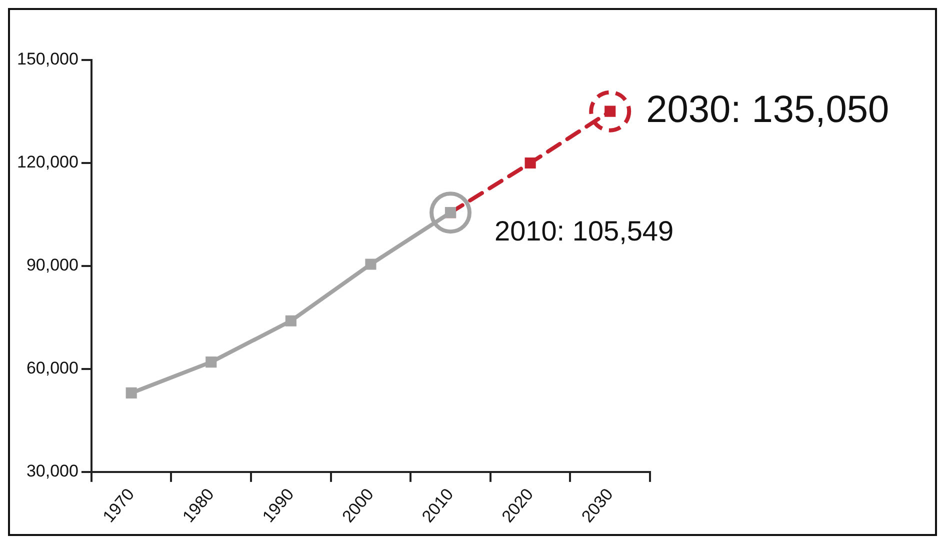 This screenshot has height=544, width=945. What do you see at coordinates (52, 368) in the screenshot?
I see `y-tick-label: 60,000` at bounding box center [52, 368].